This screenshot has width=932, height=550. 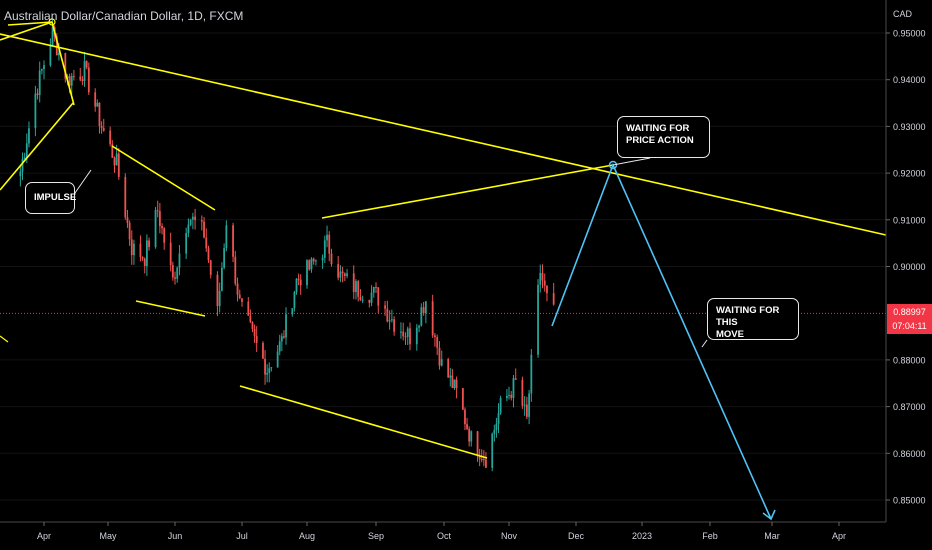 I want to click on impulse-channel-line, so click(x=37, y=146).